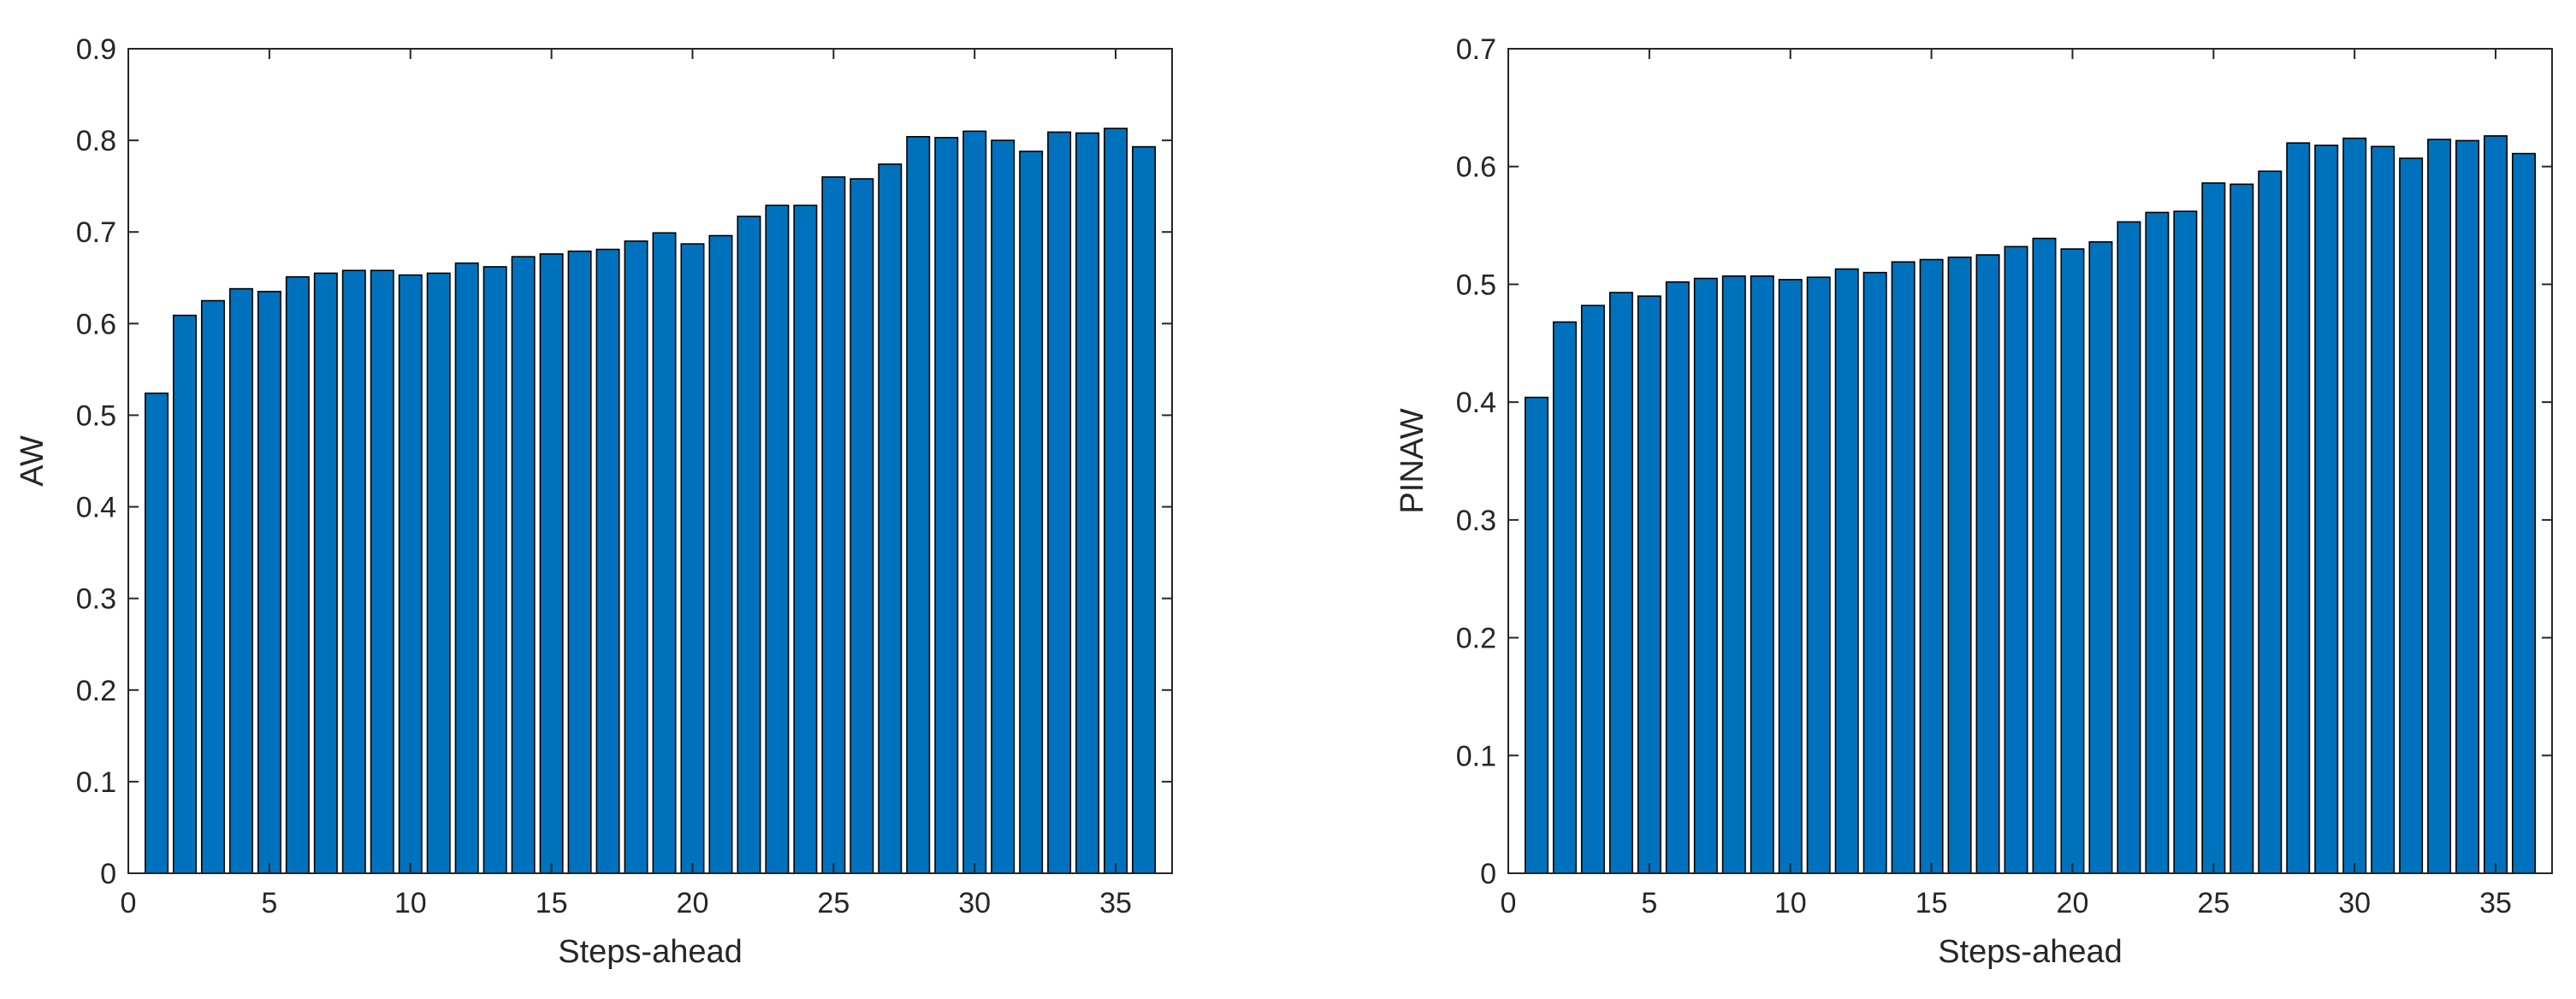 The height and width of the screenshot is (999, 2576). What do you see at coordinates (96, 600) in the screenshot?
I see `y-tick-label-aw: 0.3` at bounding box center [96, 600].